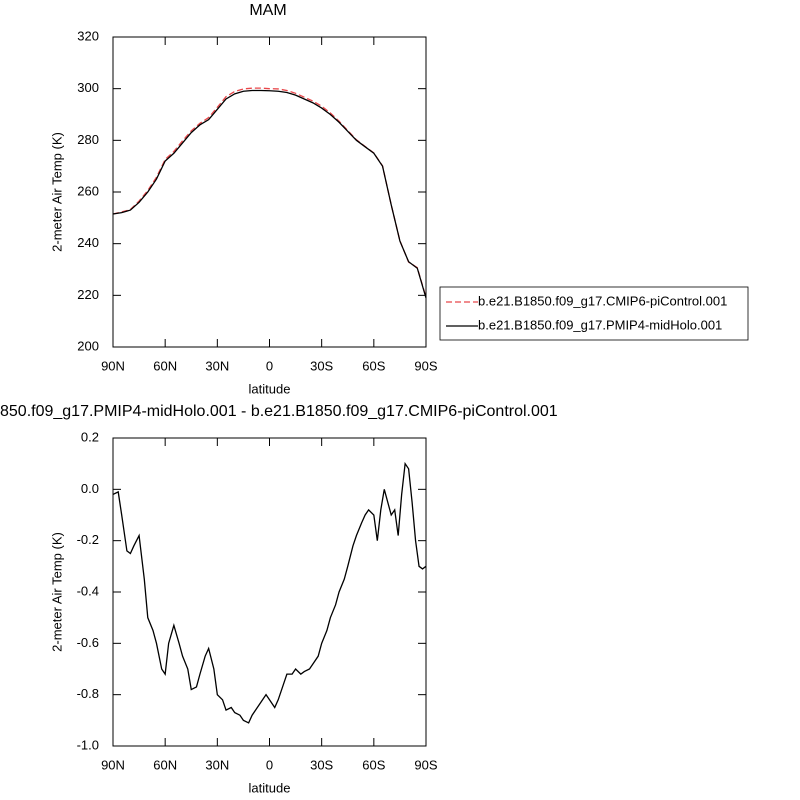 The height and width of the screenshot is (800, 800). I want to click on y-tick-label: 0.0, so click(90, 488).